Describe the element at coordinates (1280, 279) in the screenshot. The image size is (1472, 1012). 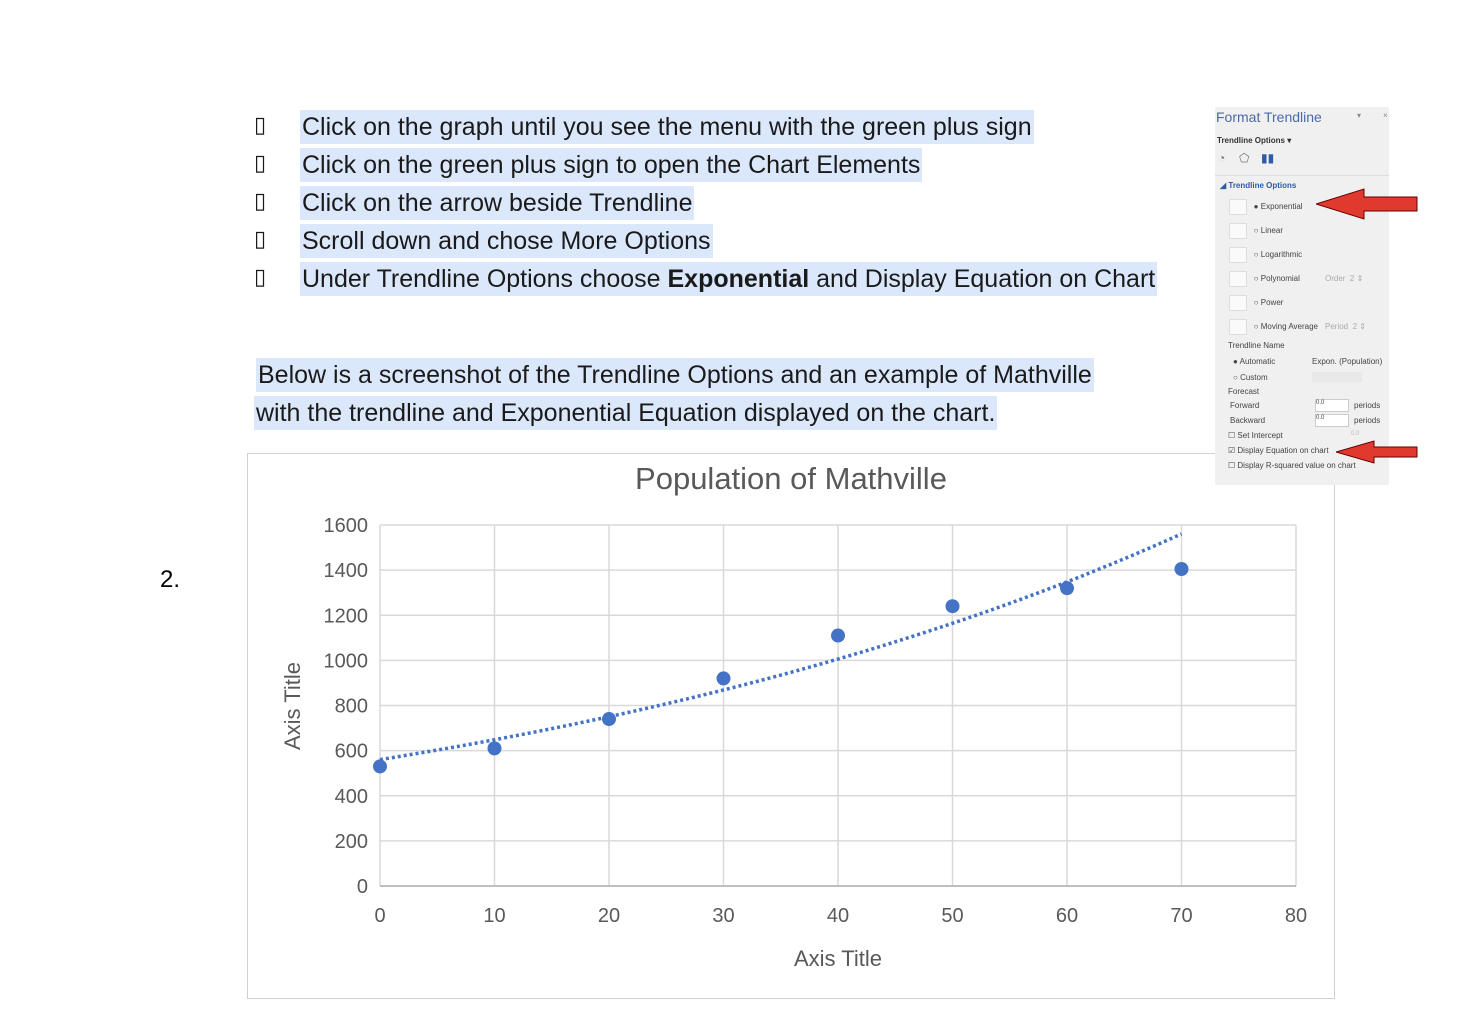
I see `type-label: Polynomial` at that location.